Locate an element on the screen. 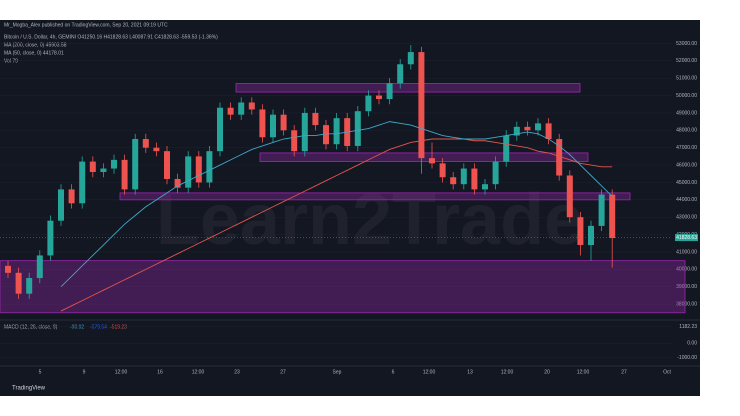  legend-line: MA (50, close, 0) 44178.01 is located at coordinates (34, 53).